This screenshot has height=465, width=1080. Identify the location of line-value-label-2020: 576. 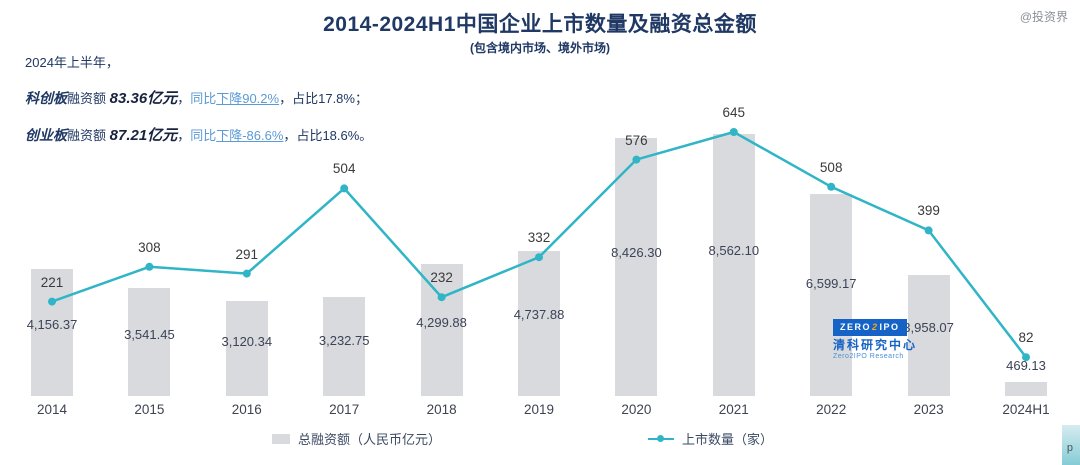
(636, 140).